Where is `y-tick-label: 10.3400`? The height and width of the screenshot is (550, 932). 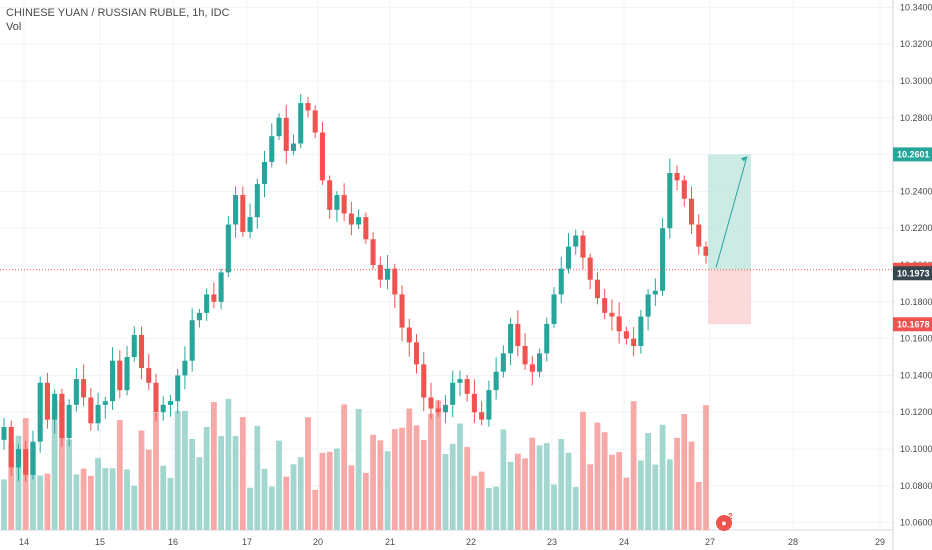
y-tick-label: 10.3400 is located at coordinates (916, 7).